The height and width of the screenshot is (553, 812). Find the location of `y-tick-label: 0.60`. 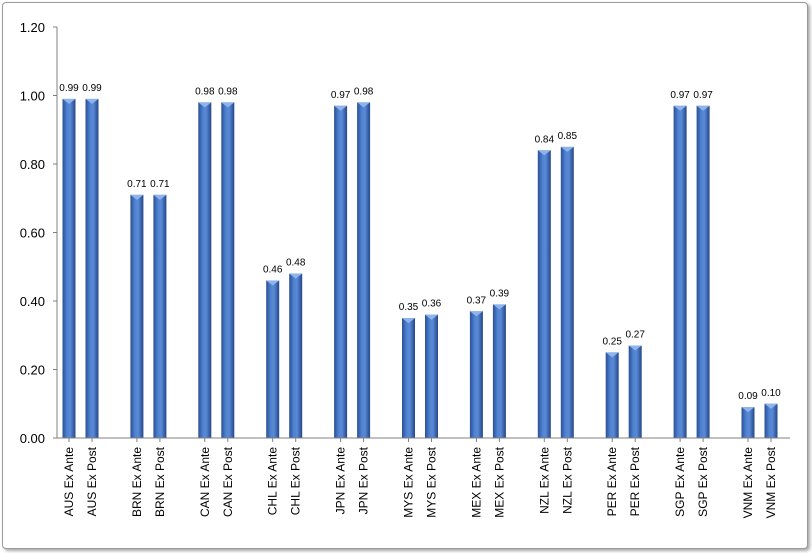

y-tick-label: 0.60 is located at coordinates (32, 233).